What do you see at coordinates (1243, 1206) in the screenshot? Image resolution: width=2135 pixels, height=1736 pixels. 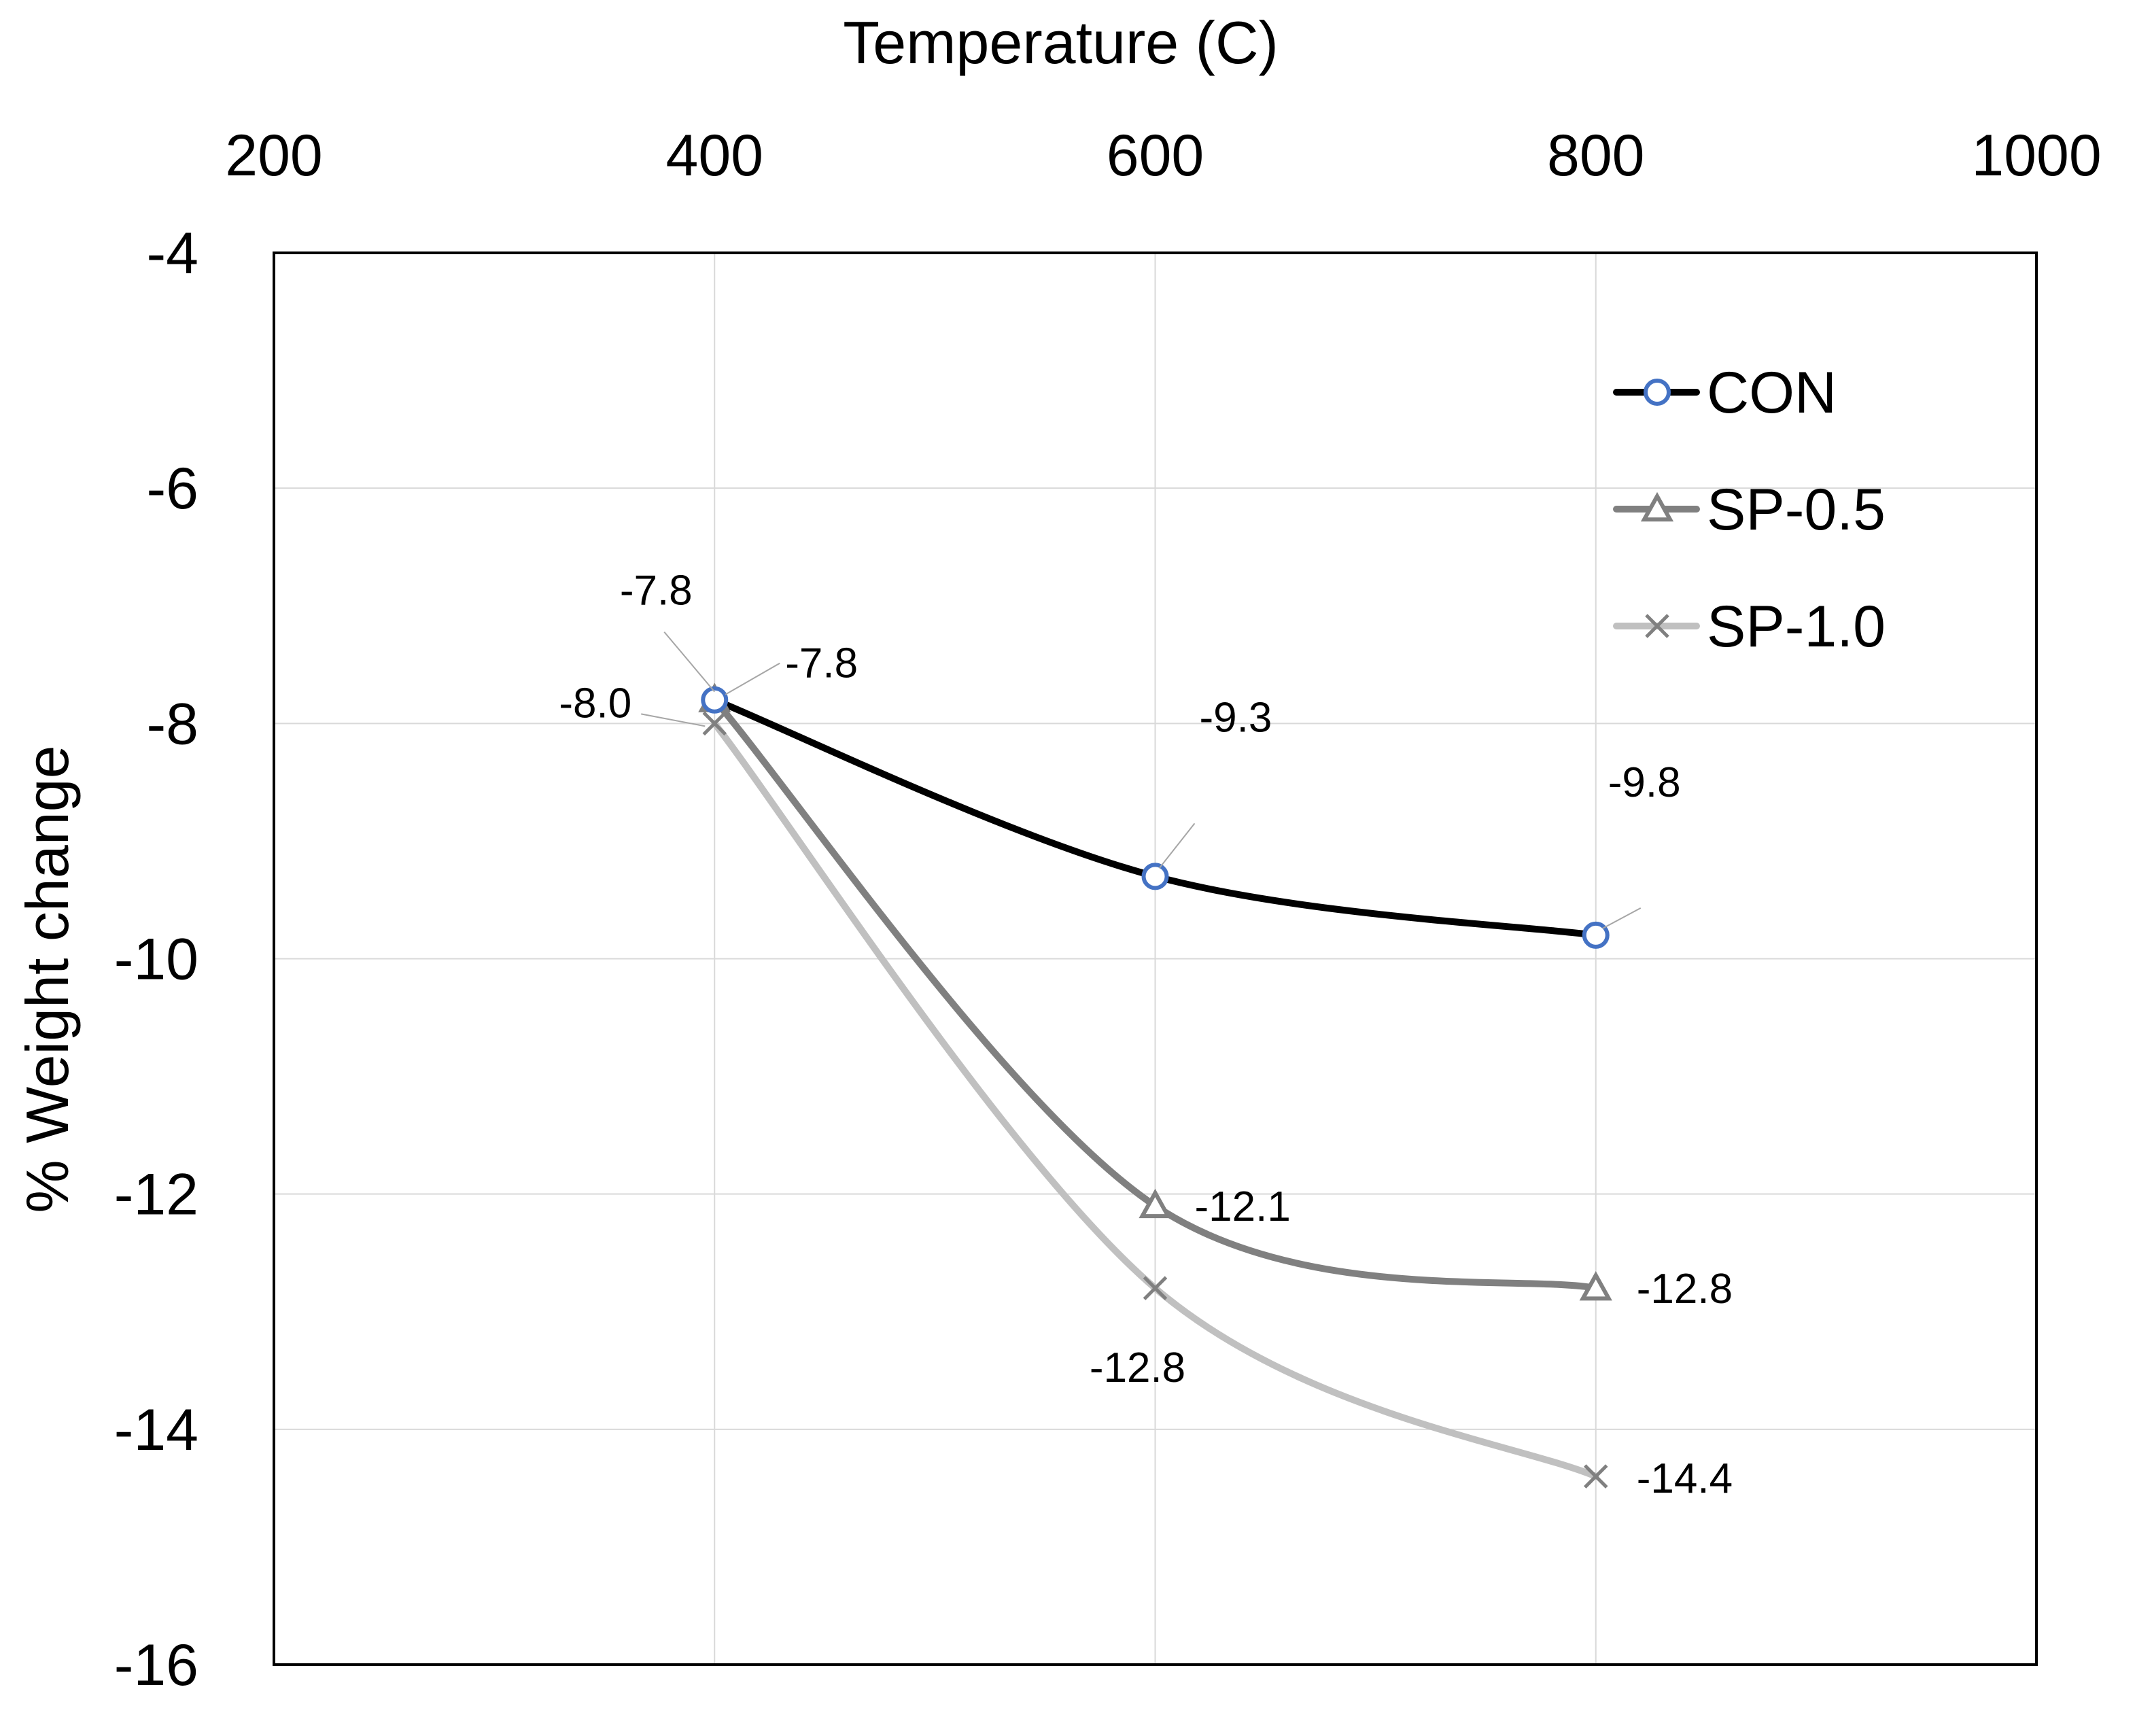 I see `data-label-sp-0-5: -12.1` at bounding box center [1243, 1206].